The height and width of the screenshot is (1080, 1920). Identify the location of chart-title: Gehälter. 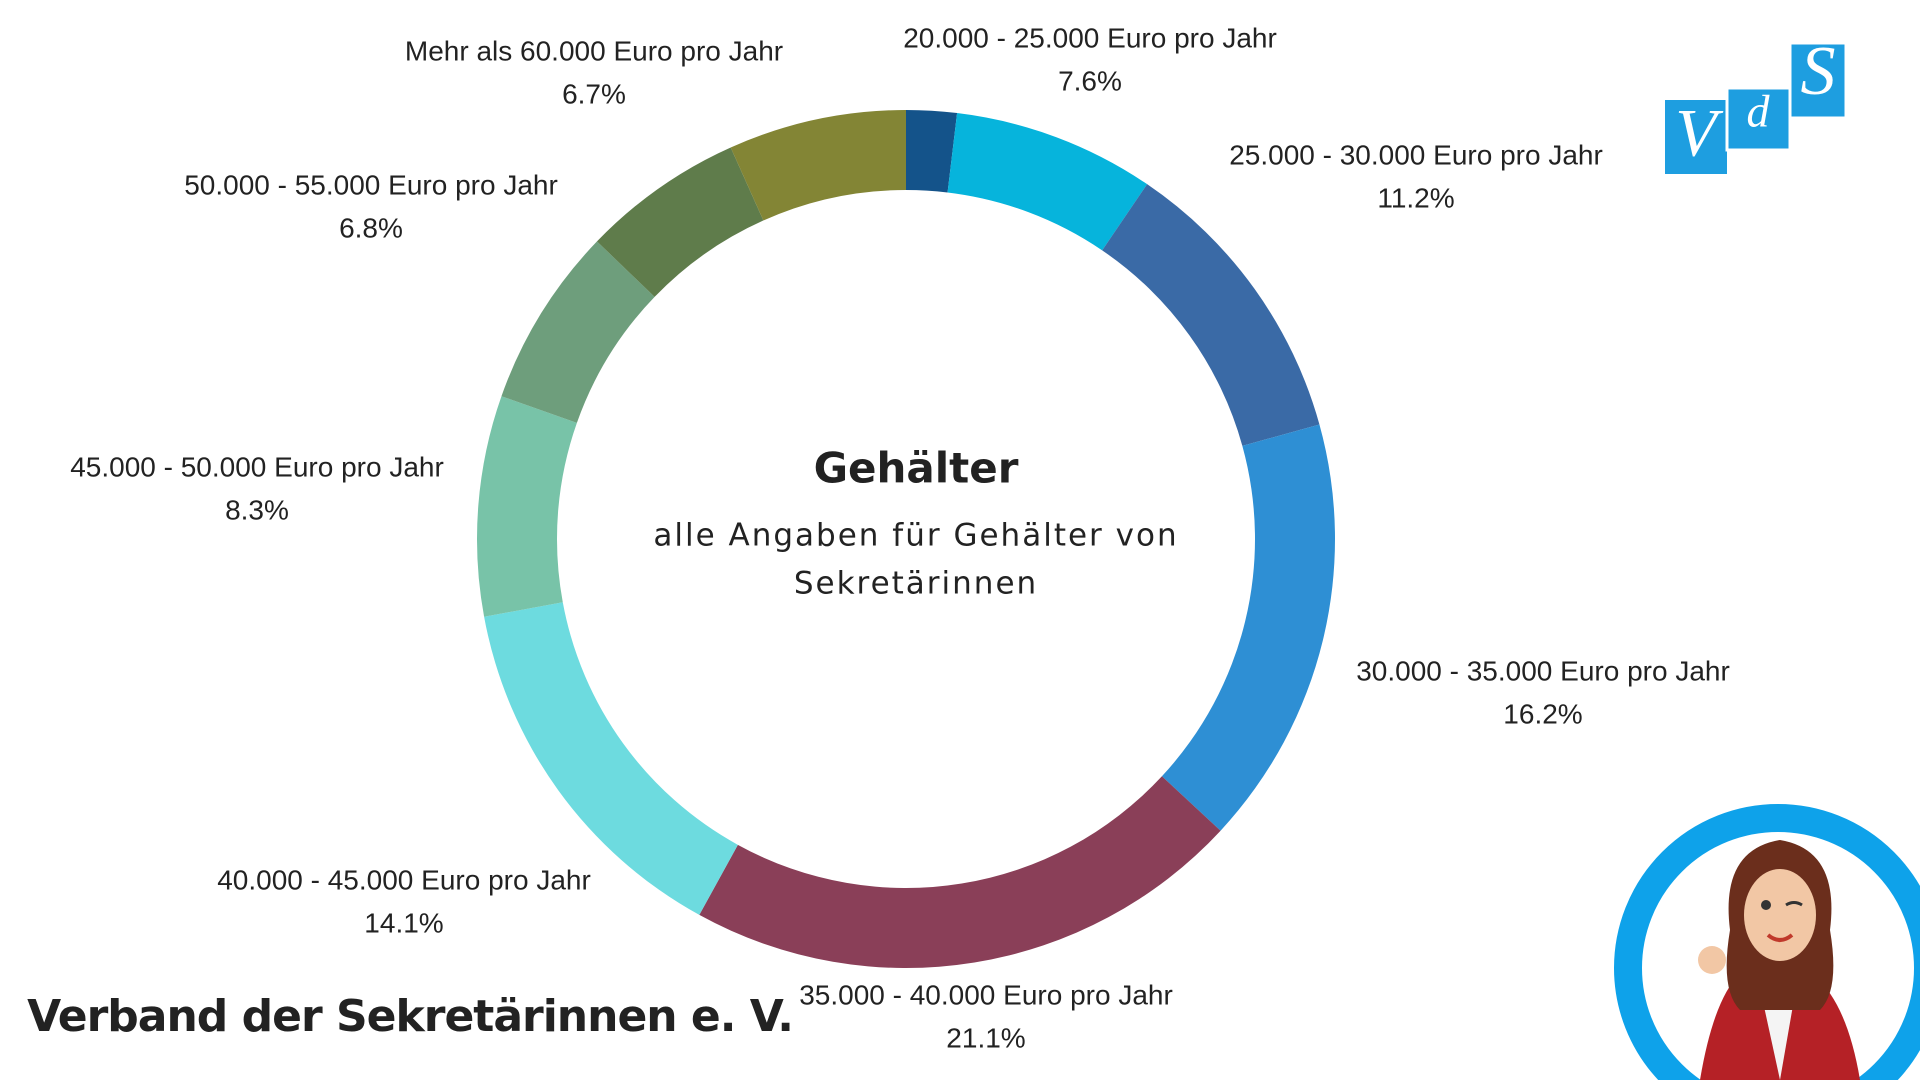
(916, 468).